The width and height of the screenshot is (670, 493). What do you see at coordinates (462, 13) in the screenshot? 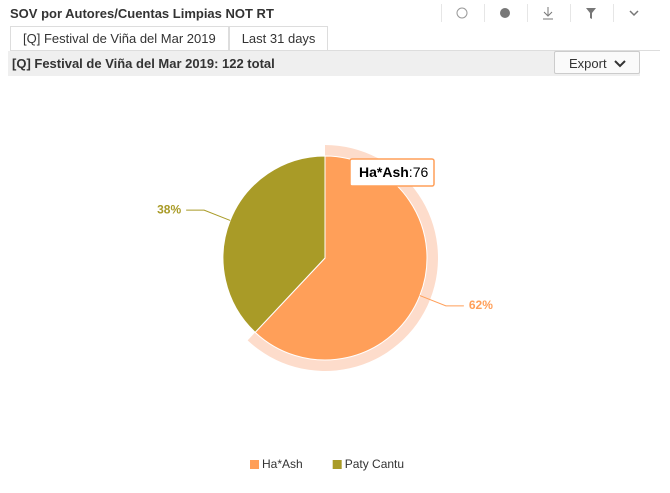
I see `help-icon` at bounding box center [462, 13].